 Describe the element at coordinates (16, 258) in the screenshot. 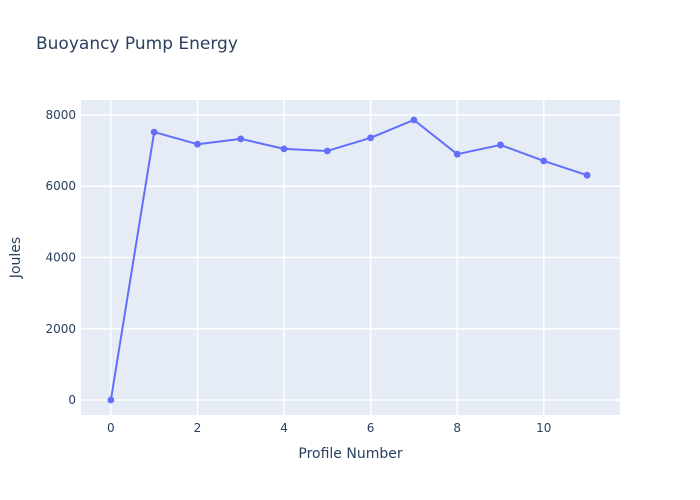

I see `y-axis-title: Joules` at that location.